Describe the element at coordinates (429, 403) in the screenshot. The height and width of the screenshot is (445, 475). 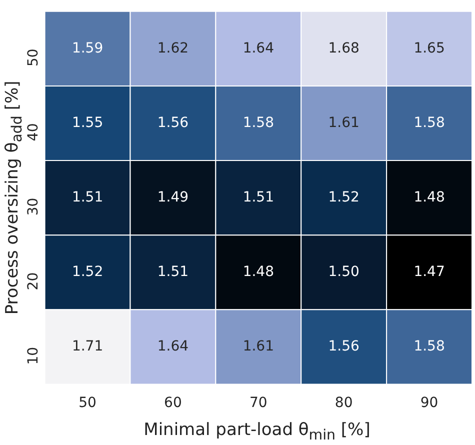
I see `x-tick-label: 90` at that location.